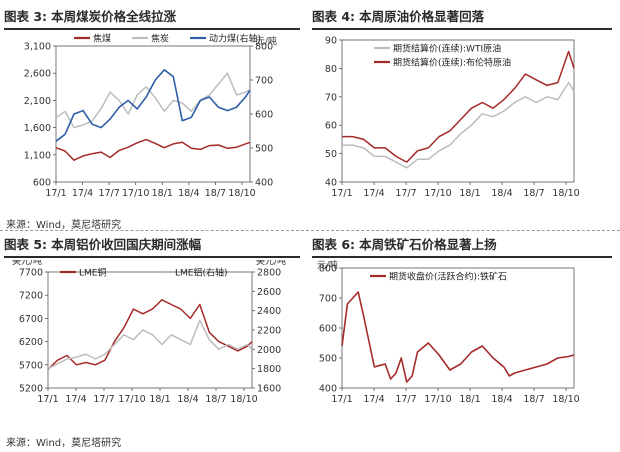 The height and width of the screenshot is (452, 620). I want to click on fig3-ytick-label: 3,100, so click(37, 47).